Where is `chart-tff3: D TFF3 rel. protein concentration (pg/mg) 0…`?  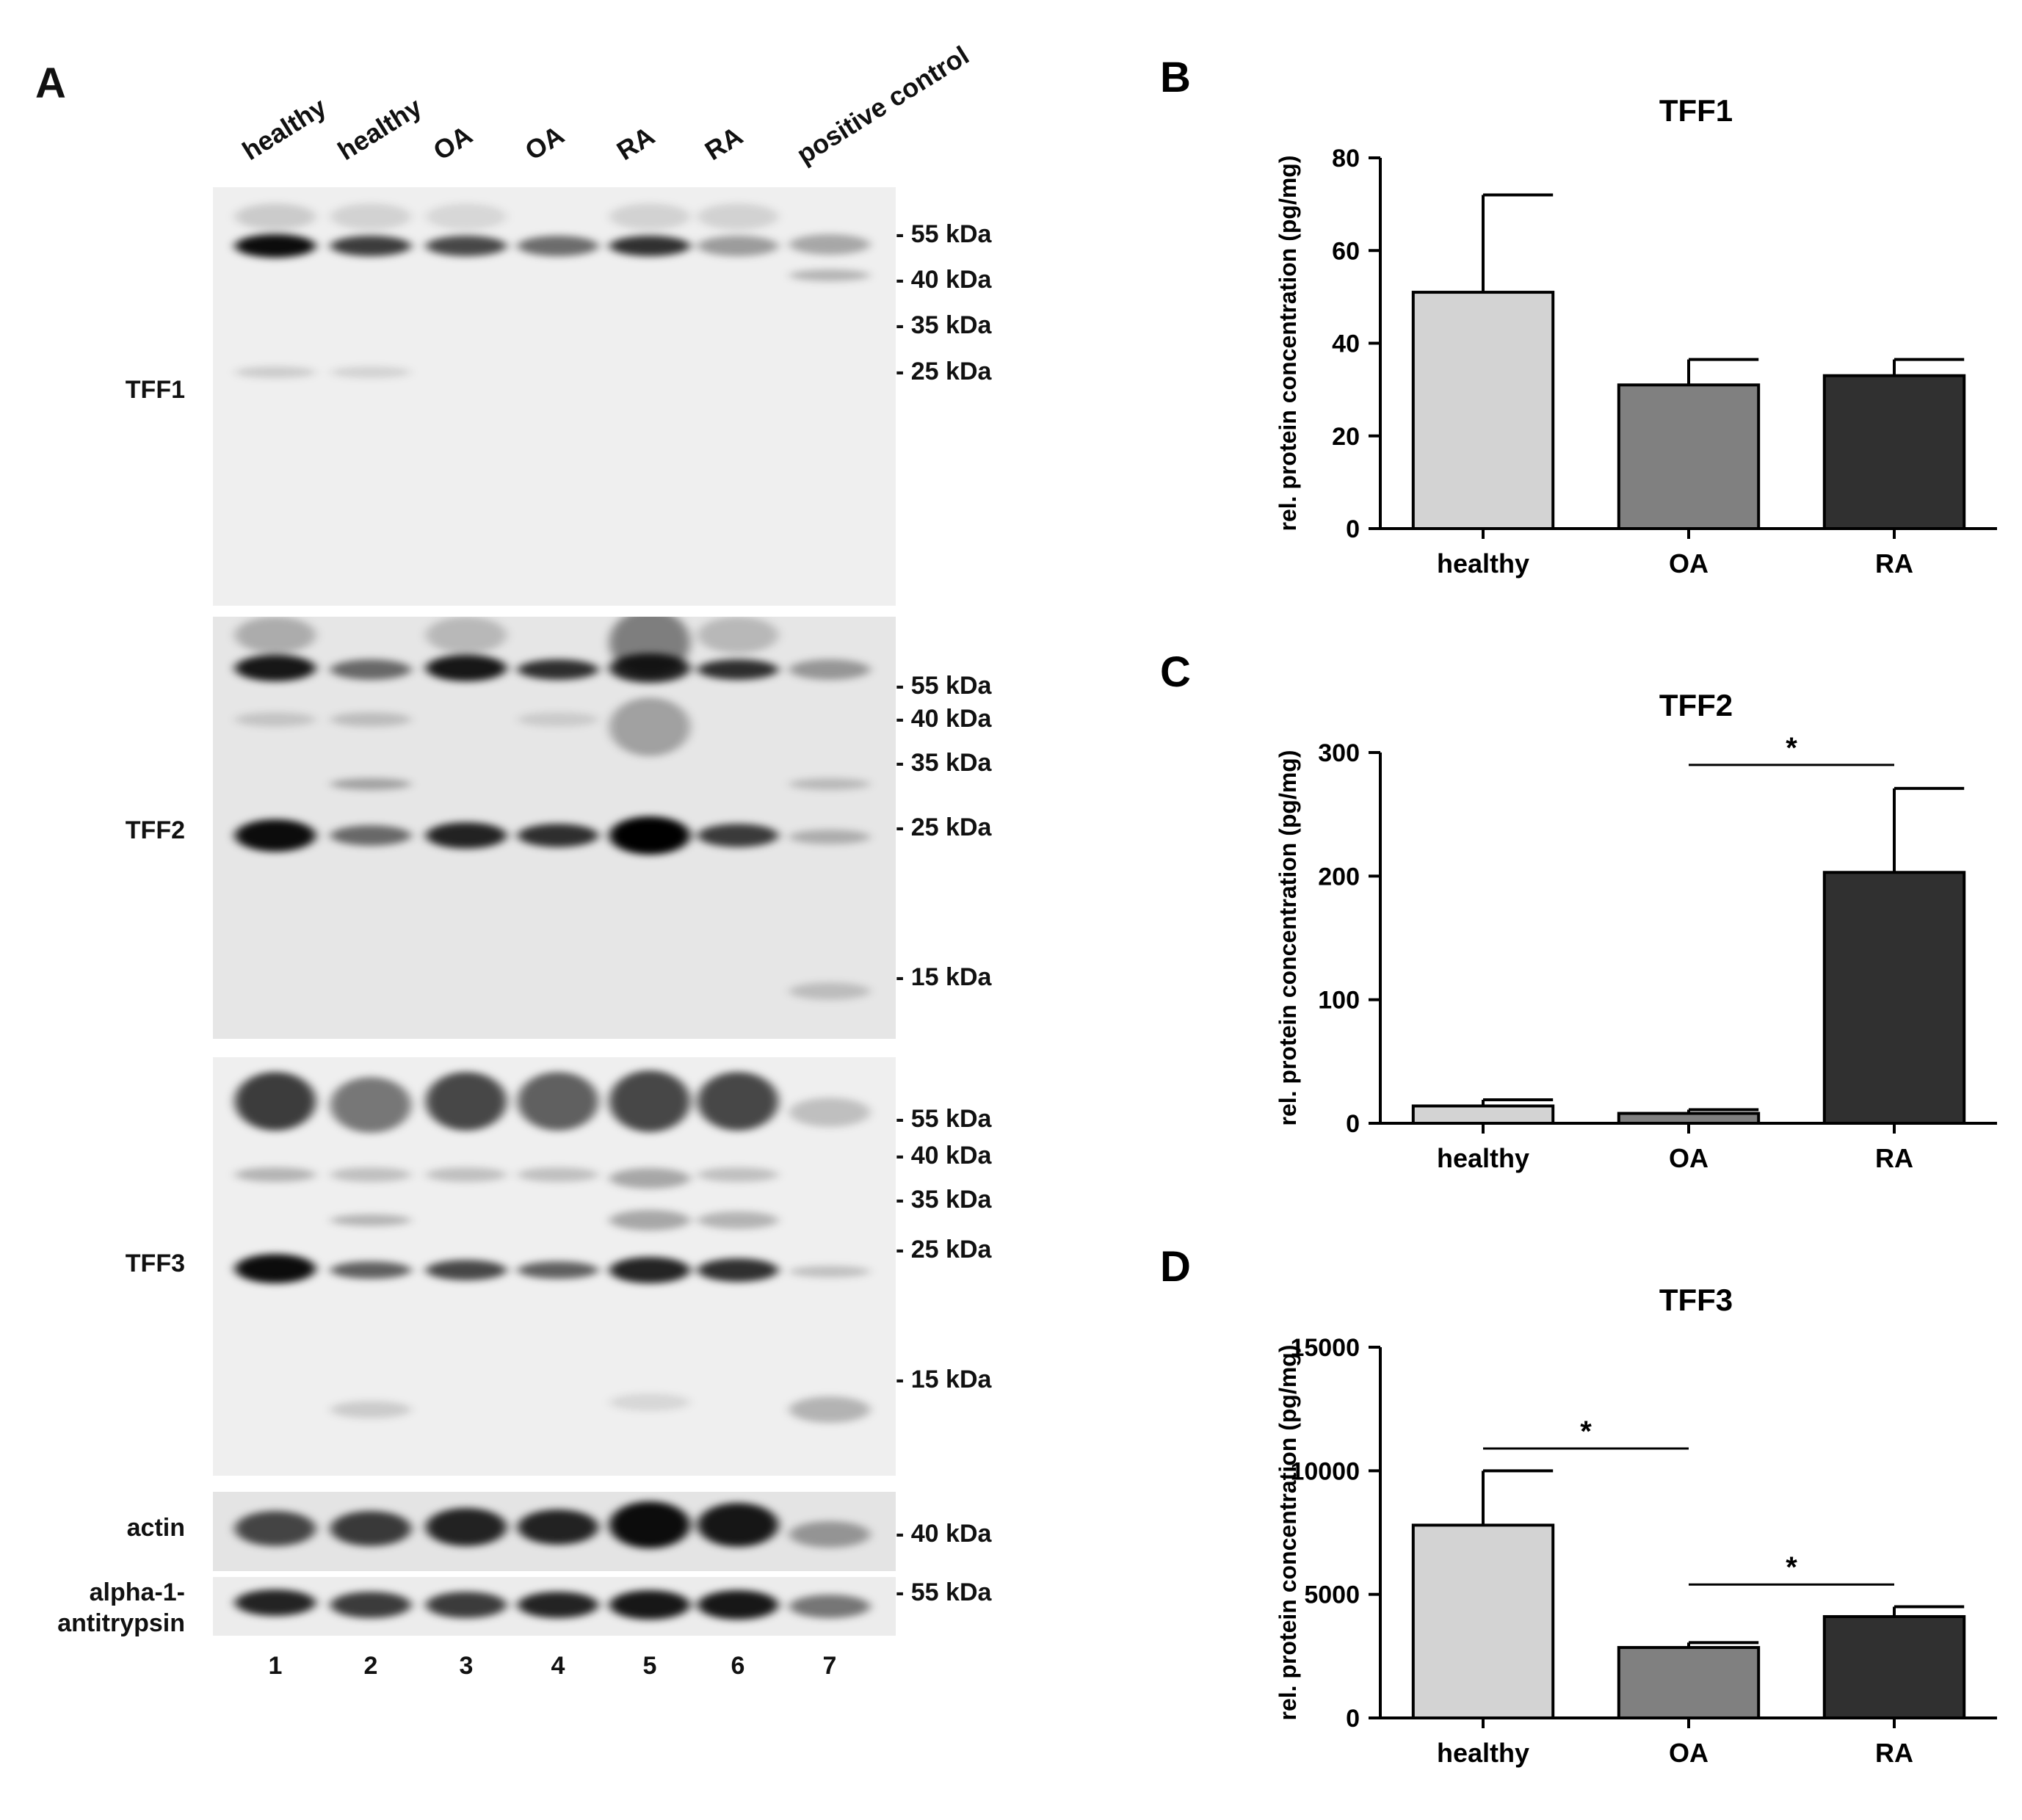
chart-tff3: D TFF3 rel. protein concentration (pg/mg) 0… is located at coordinates (1578, 1505).